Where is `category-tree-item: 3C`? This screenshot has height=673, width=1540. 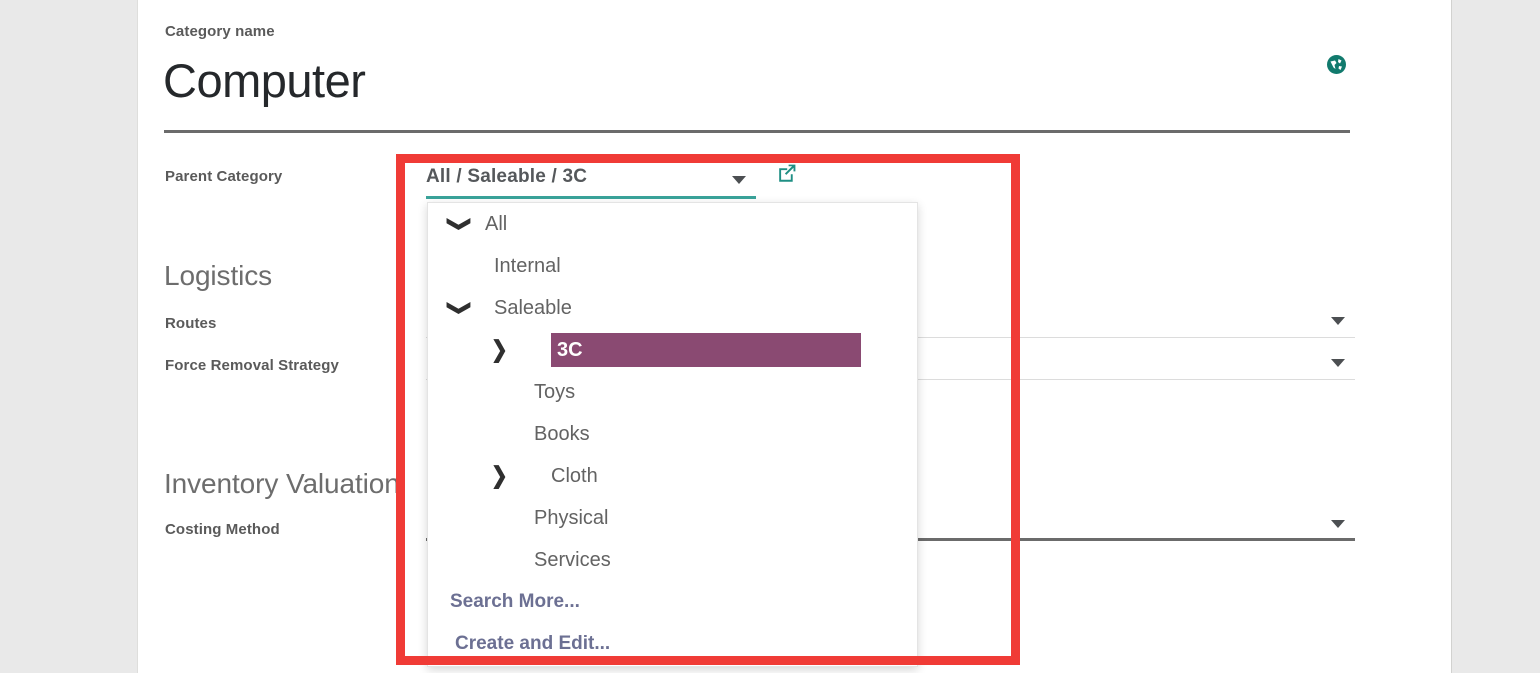 category-tree-item: 3C is located at coordinates (672, 350).